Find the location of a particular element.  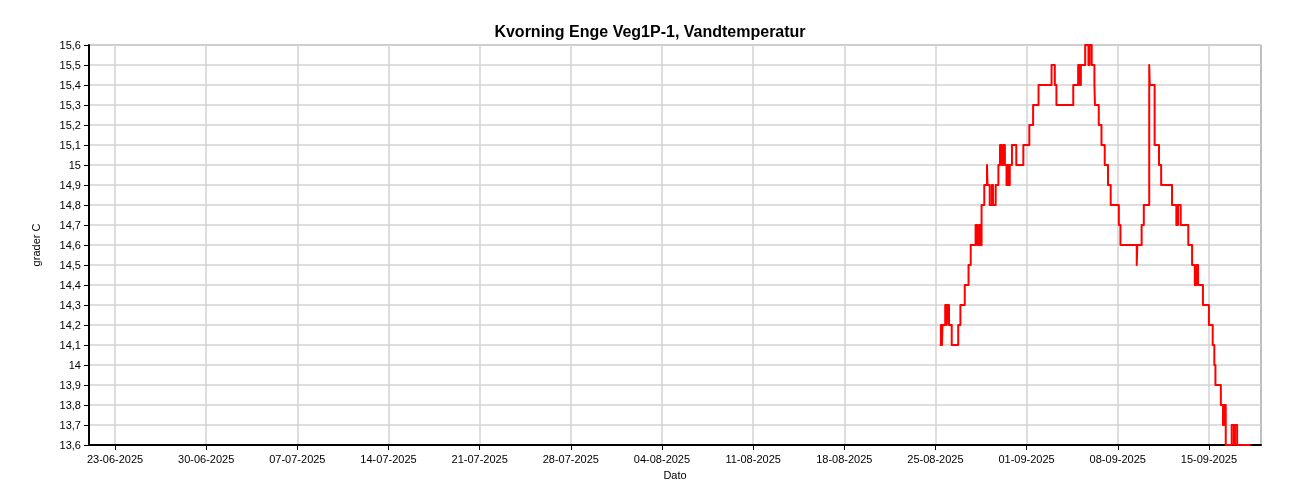

y-tick-label: 15,5 is located at coordinates (70, 65).